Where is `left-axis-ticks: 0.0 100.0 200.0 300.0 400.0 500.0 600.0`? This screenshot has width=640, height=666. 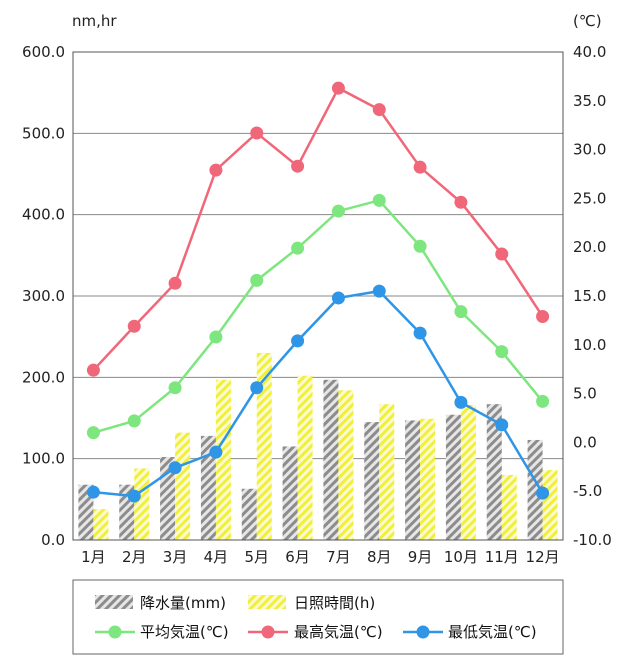
left-axis-ticks: 0.0 100.0 200.0 300.0 400.0 500.0 600.0 is located at coordinates (43, 296).